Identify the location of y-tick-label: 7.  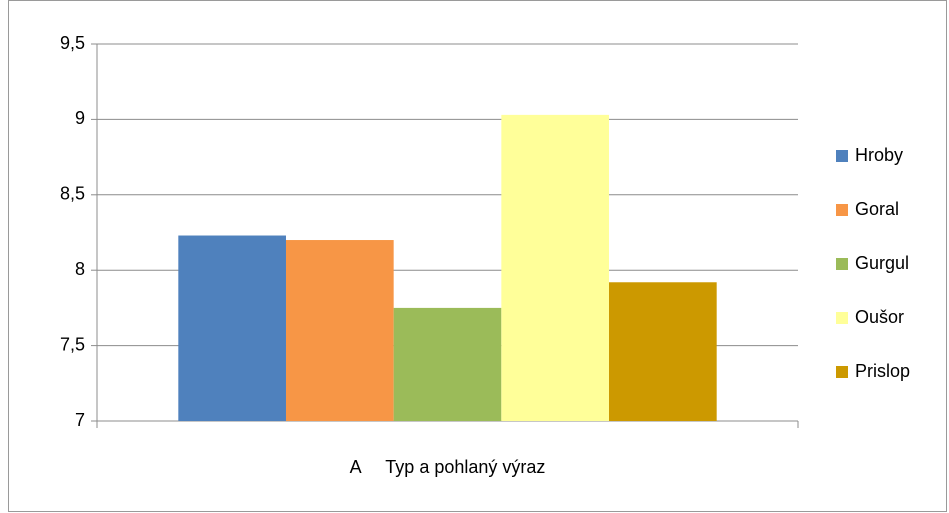
(80, 420).